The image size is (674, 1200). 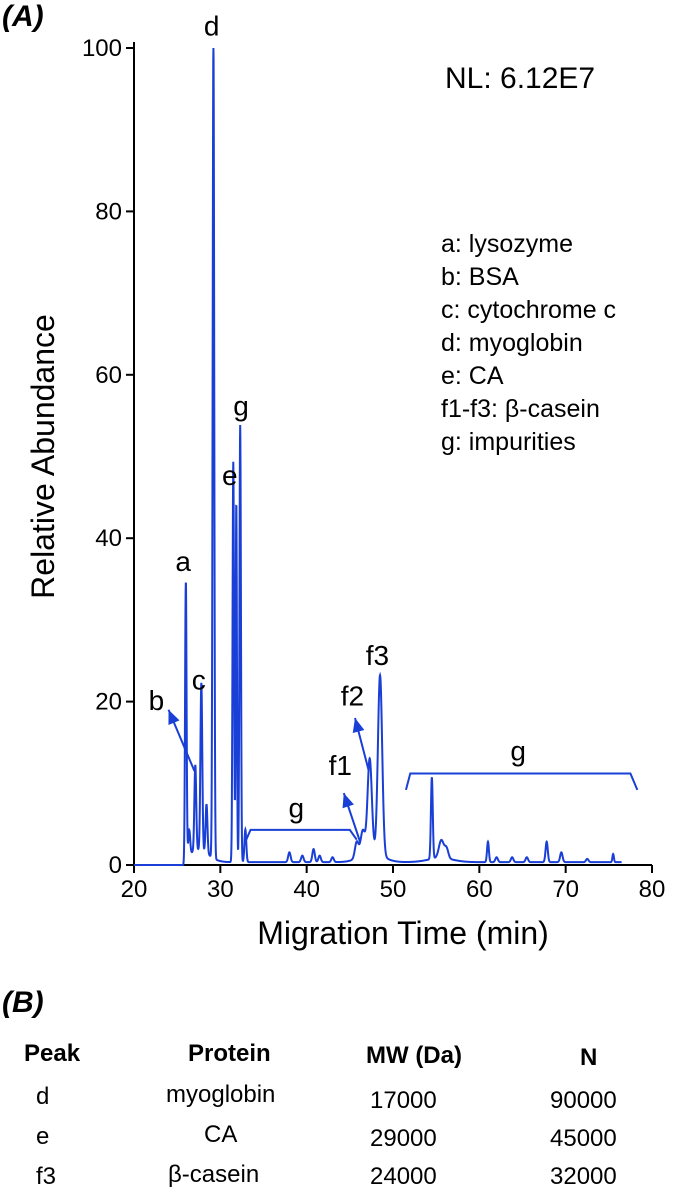 I want to click on x-axis-label: Migration Time (min), so click(x=403, y=933).